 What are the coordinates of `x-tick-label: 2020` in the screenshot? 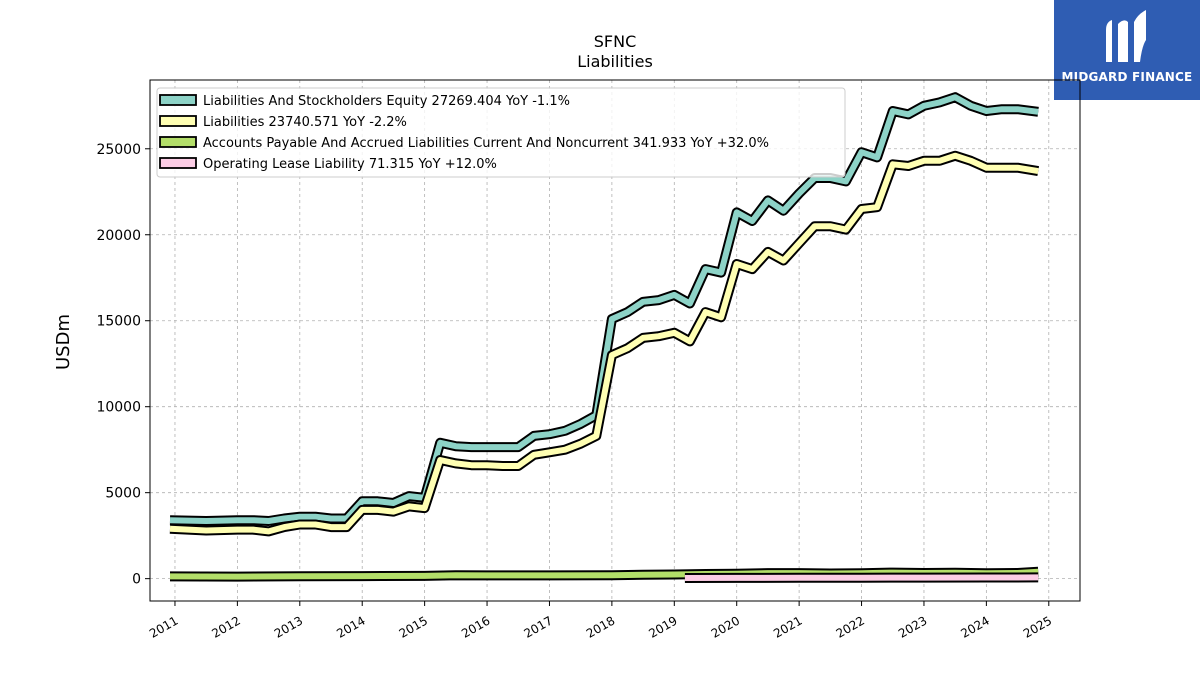 It's located at (725, 626).